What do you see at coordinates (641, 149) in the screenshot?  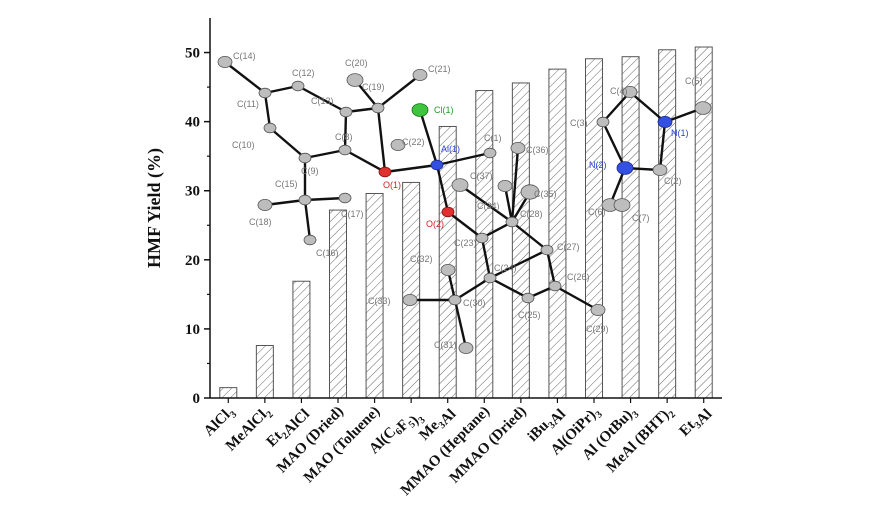 I see `molecular-structure-right: C(4) C(5) C(3) N(1) N(2) C(2) C(6) C(7)` at bounding box center [641, 149].